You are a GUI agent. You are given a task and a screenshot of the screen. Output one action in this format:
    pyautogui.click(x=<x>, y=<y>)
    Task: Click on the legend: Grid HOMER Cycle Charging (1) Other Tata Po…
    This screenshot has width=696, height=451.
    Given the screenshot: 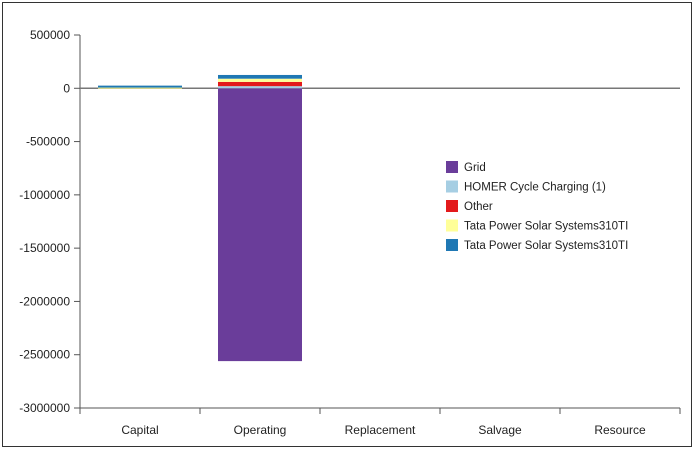 What is the action you would take?
    pyautogui.click(x=537, y=206)
    